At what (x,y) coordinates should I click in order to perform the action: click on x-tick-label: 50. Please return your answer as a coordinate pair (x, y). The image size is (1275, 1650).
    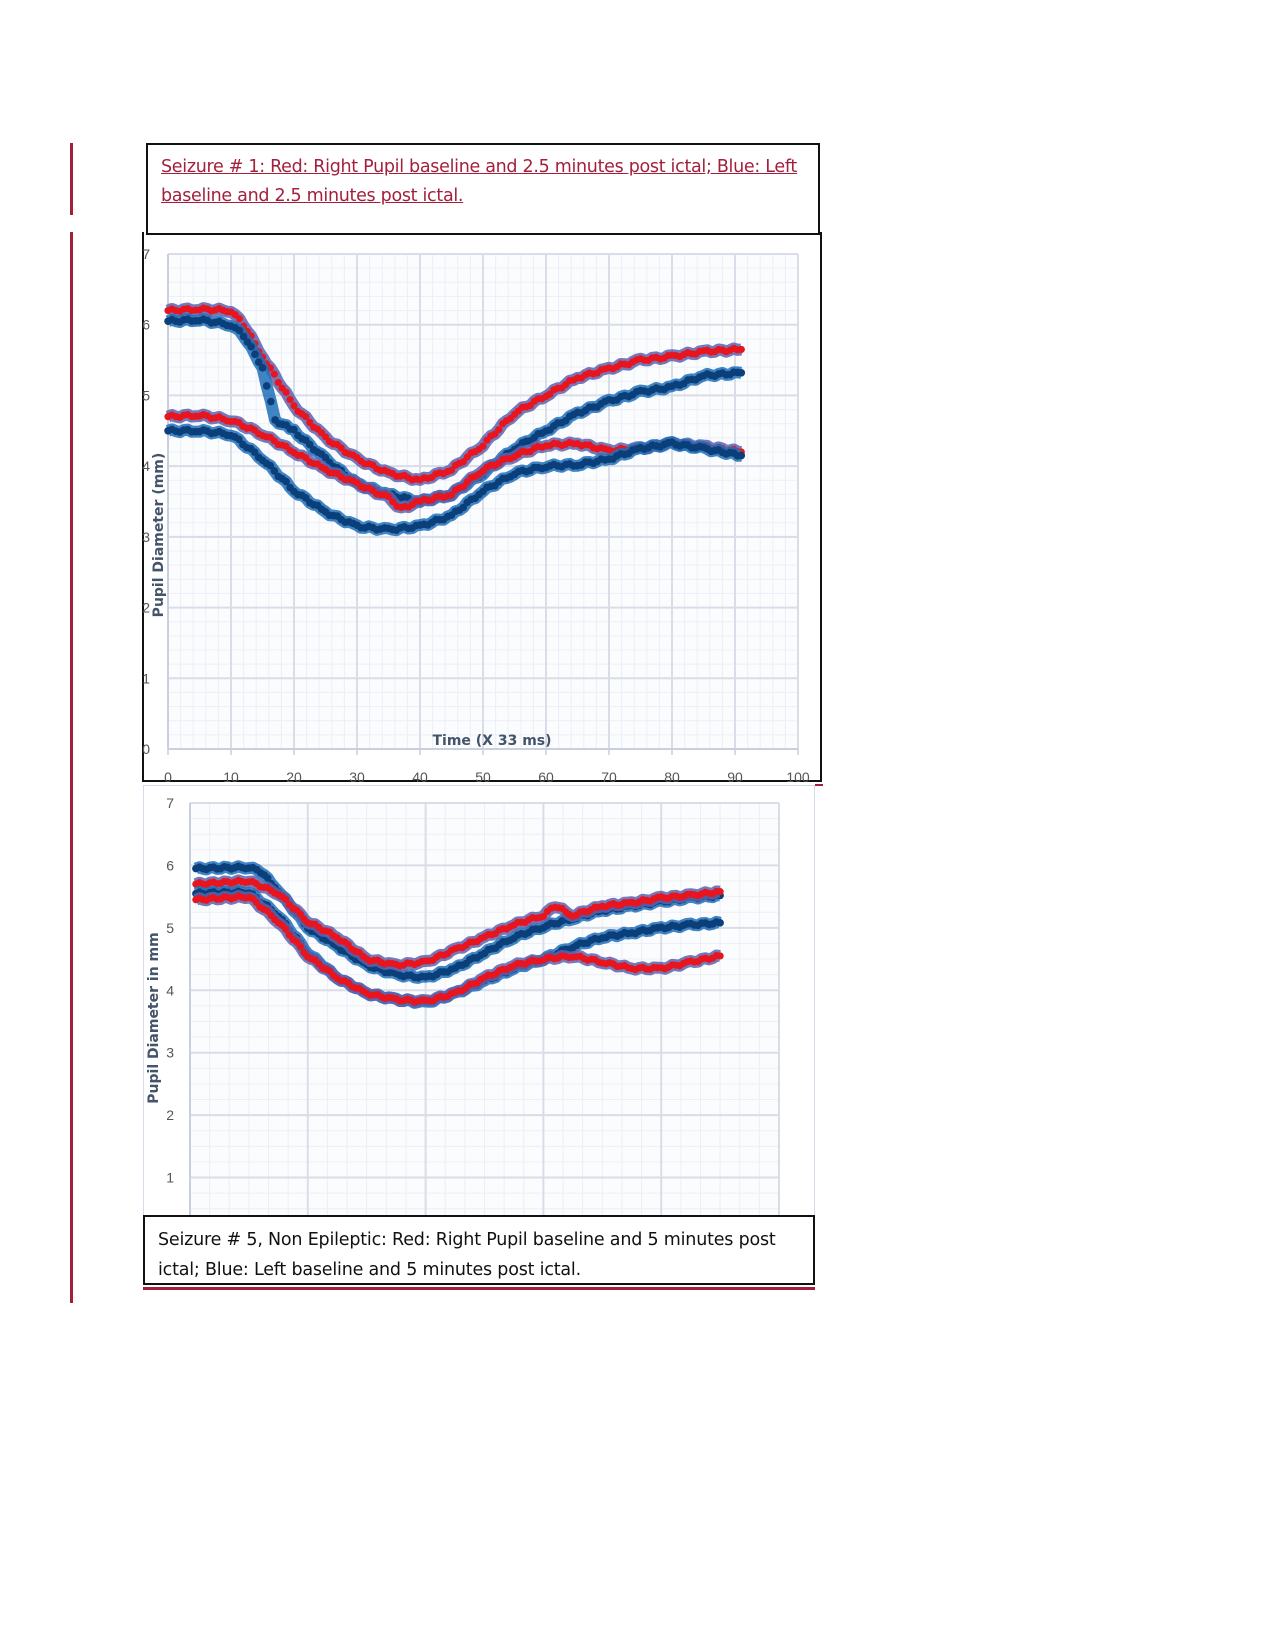
    Looking at the image, I should click on (483, 777).